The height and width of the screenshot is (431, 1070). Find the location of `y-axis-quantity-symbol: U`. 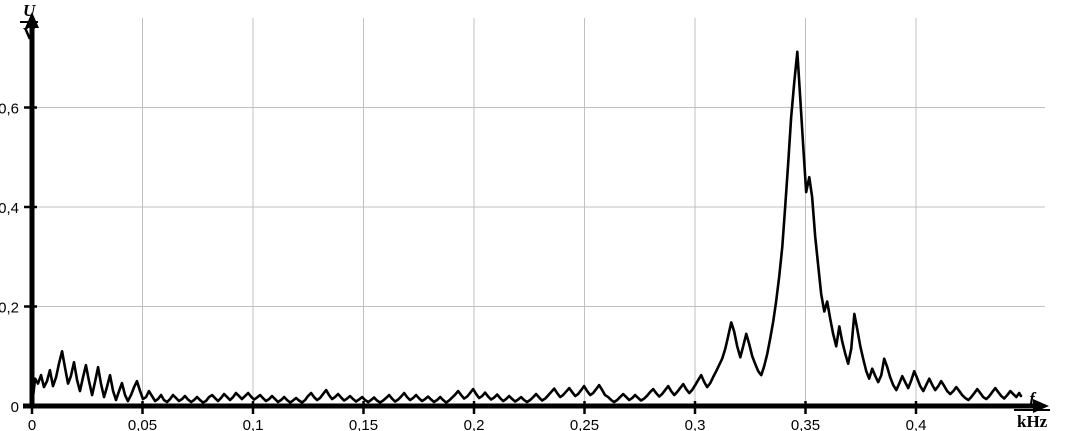

y-axis-quantity-symbol: U is located at coordinates (29, 10).